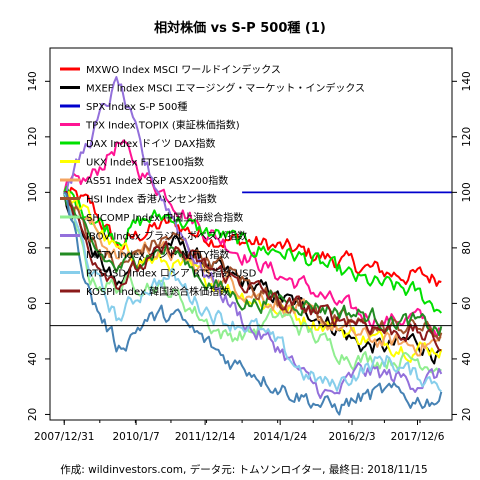 The width and height of the screenshot is (480, 480). What do you see at coordinates (164, 217) in the screenshot?
I see `legend-label-8: SHCOMP Index 中国上海総合指数` at bounding box center [164, 217].